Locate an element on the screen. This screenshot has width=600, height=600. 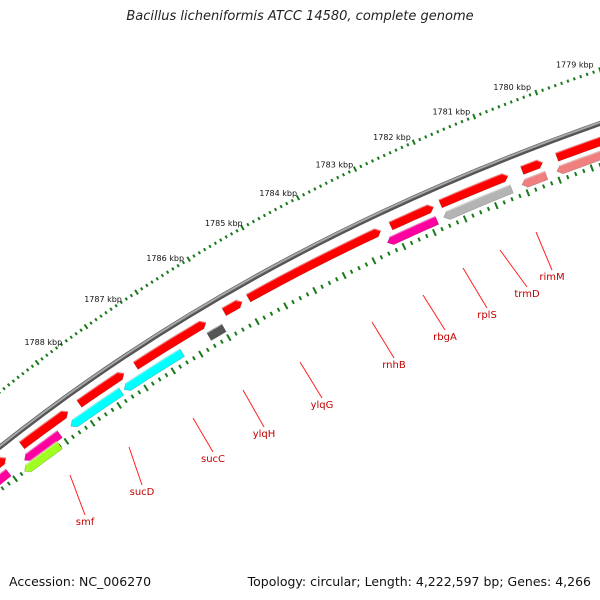
kbp-tick-label: 1782 kbp is located at coordinates (392, 137).